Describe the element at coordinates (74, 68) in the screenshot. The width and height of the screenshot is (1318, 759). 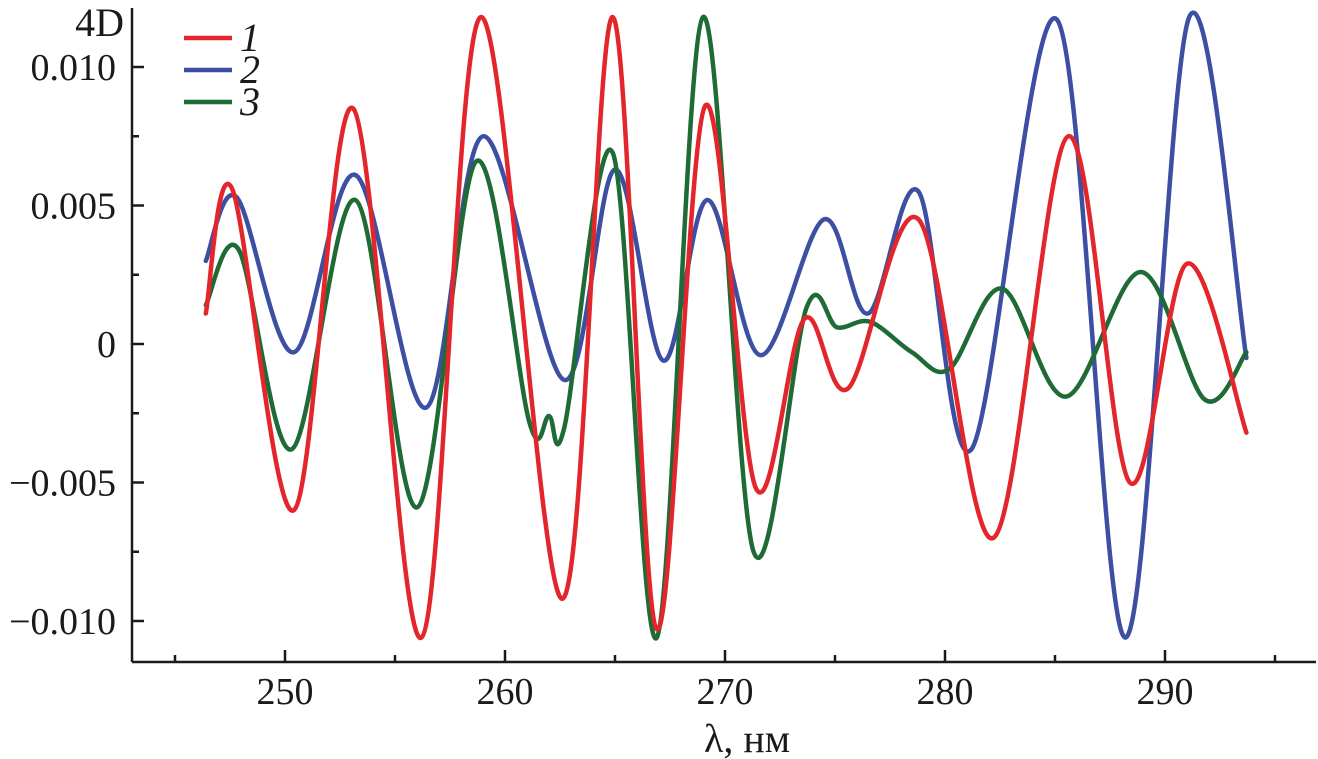
I see `y-tick-label: 0.010` at that location.